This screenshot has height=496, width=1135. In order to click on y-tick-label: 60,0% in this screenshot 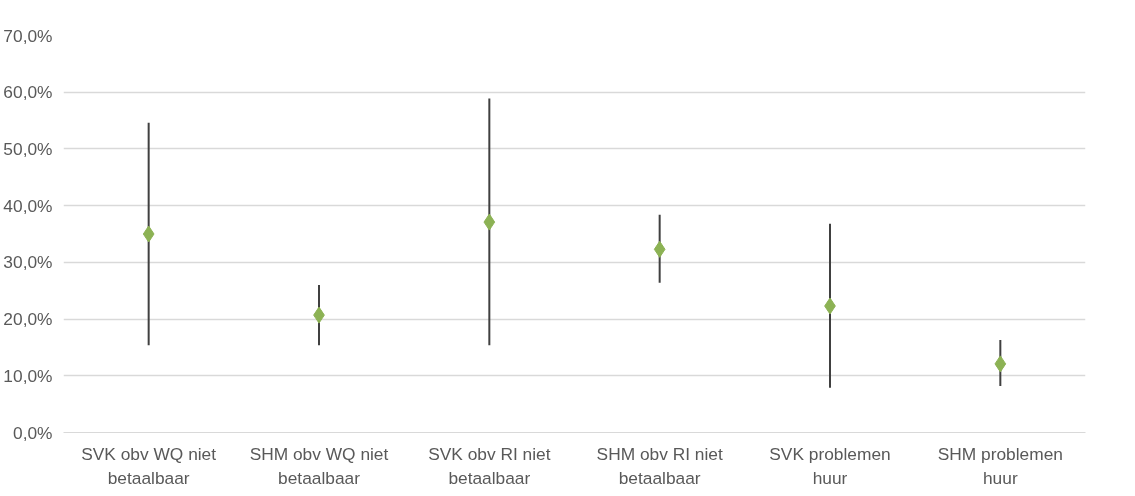, I will do `click(28, 92)`.